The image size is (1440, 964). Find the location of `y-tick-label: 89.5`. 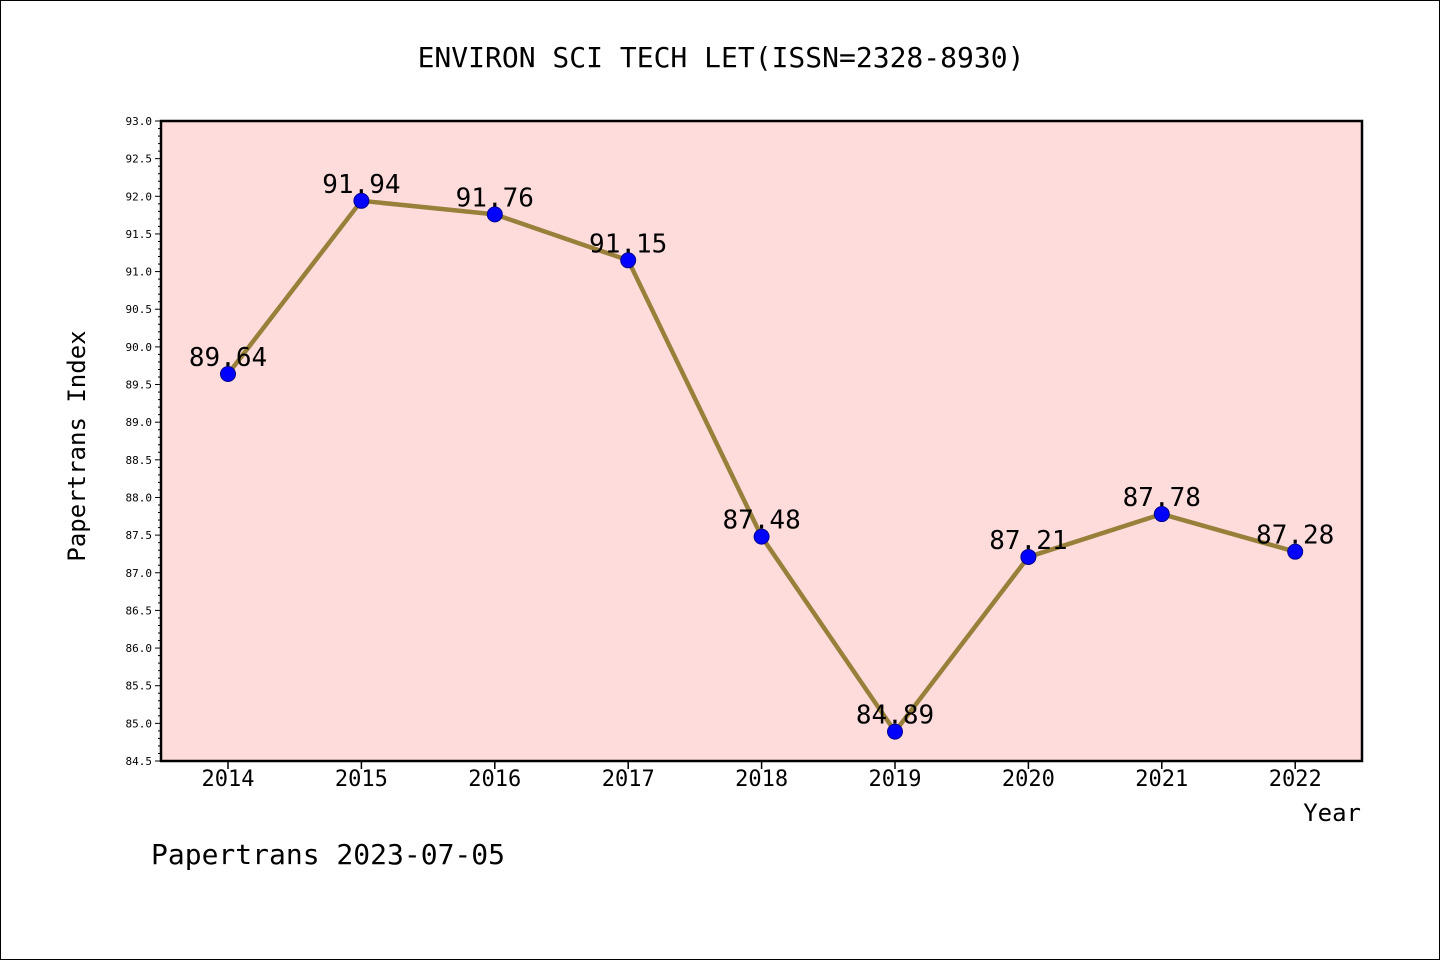

y-tick-label: 89.5 is located at coordinates (139, 385).